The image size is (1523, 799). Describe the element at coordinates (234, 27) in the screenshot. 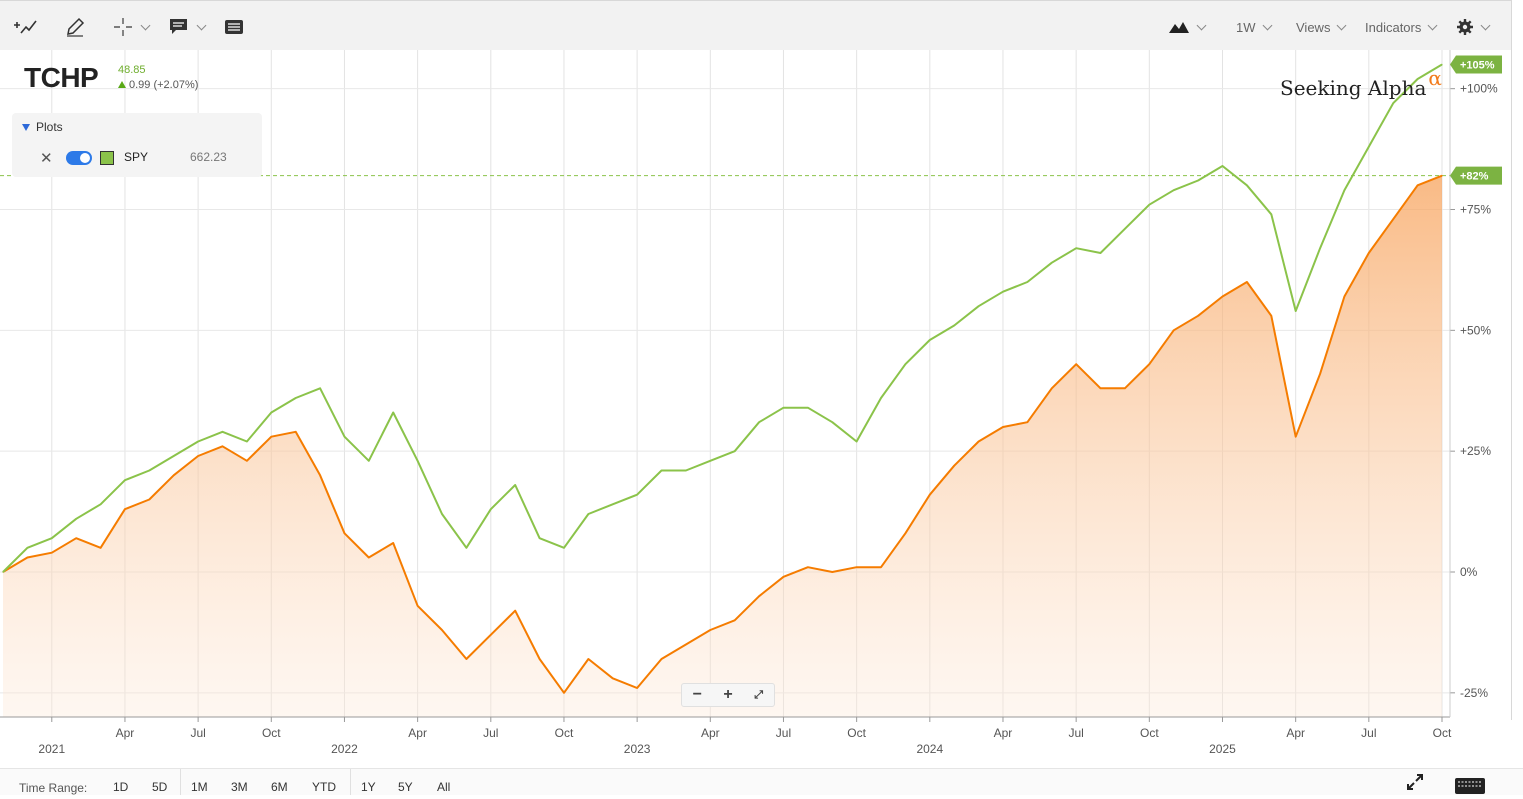

I see `news-list-icon` at that location.